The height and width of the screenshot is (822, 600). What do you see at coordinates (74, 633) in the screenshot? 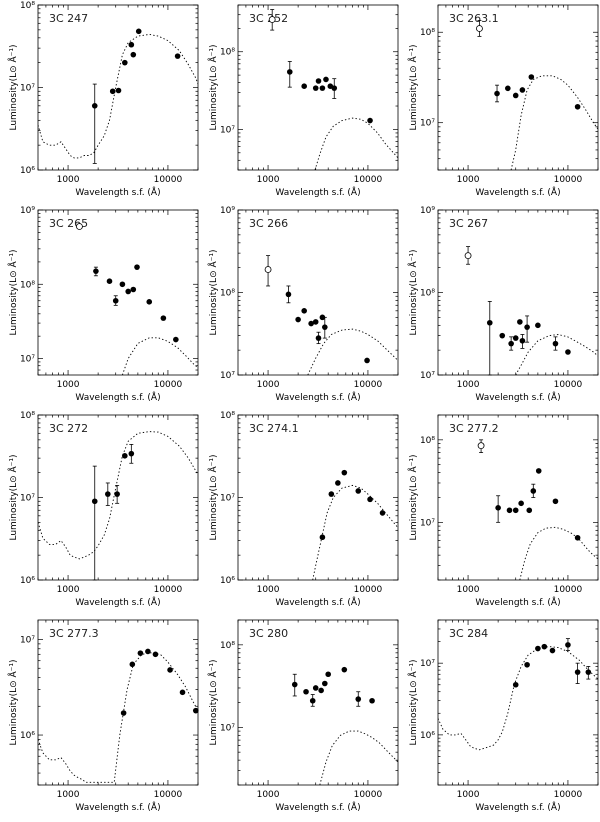
I see `panel-title: 3C 277.3` at bounding box center [74, 633].